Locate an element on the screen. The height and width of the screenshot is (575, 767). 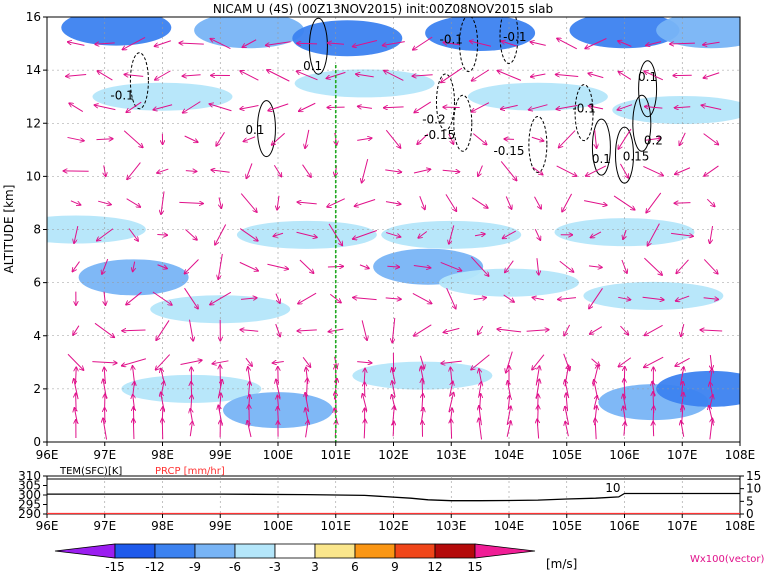
shade-region is located at coordinates (347, 38).